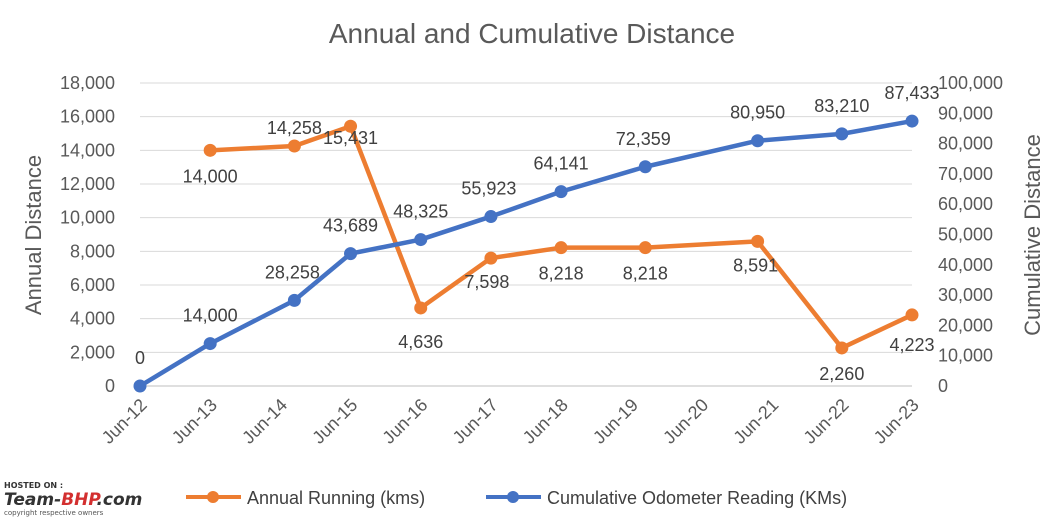 The width and height of the screenshot is (1059, 520). What do you see at coordinates (124, 421) in the screenshot?
I see `x-tick-label: Jun-12` at bounding box center [124, 421].